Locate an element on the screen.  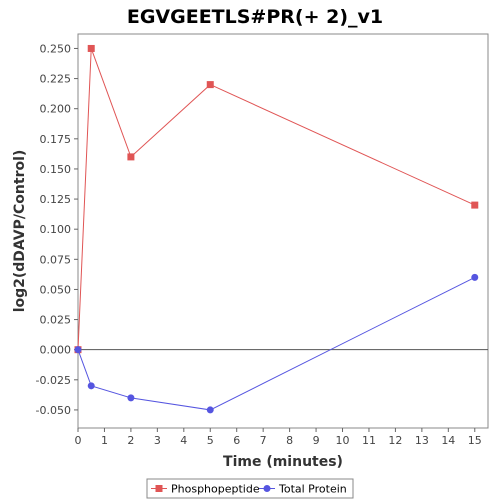
x-tick-label: 6 is located at coordinates (236, 440).